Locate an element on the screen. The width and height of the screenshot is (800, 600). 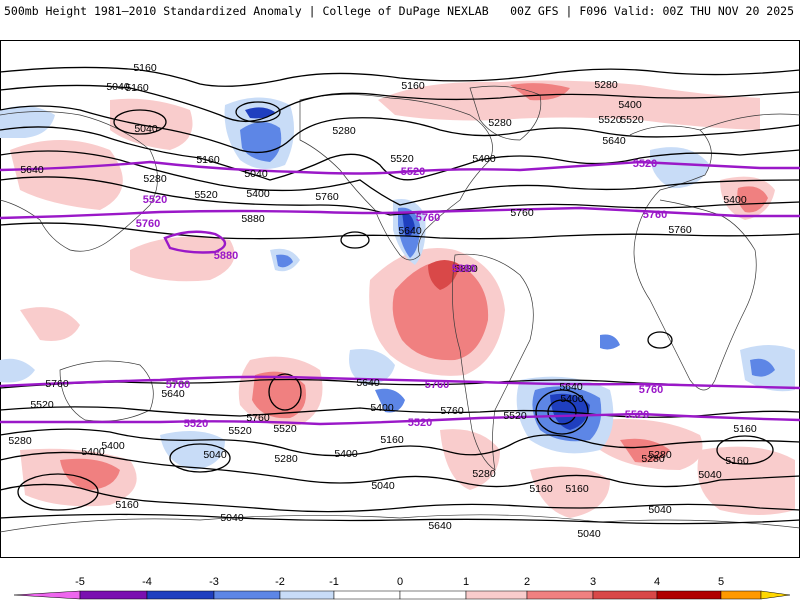
north-america-outline is located at coordinates (396, 177).